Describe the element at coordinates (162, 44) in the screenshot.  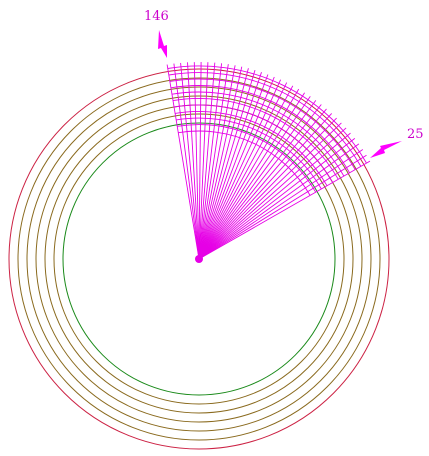
I see `arrow-left-icon` at that location.